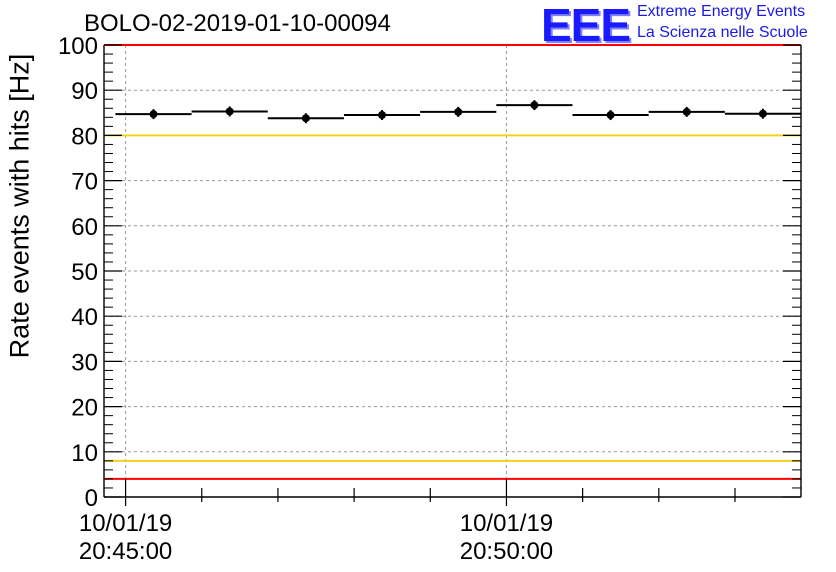  What do you see at coordinates (237, 23) in the screenshot?
I see `chart-title: BOLO-02-2019-01-10-00094` at bounding box center [237, 23].